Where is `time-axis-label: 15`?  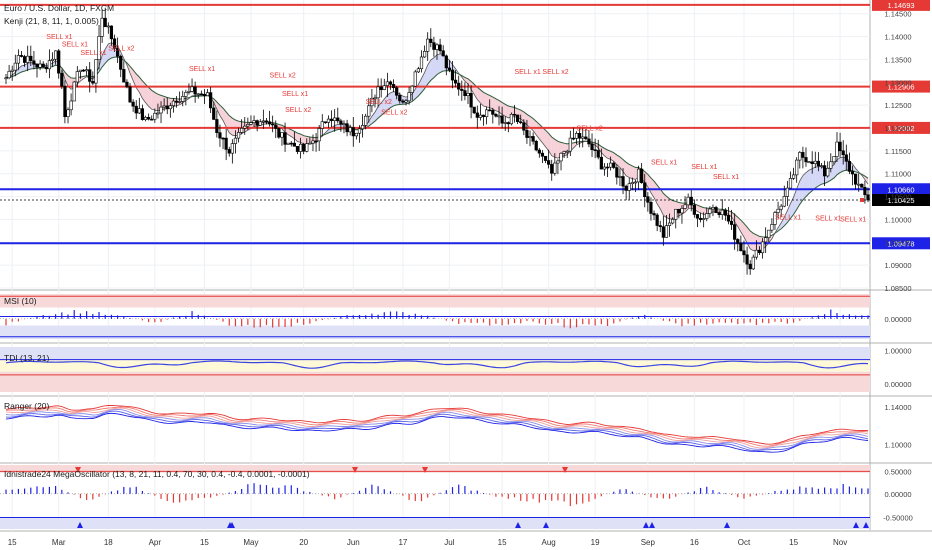 time-axis-label: 15 is located at coordinates (793, 542).